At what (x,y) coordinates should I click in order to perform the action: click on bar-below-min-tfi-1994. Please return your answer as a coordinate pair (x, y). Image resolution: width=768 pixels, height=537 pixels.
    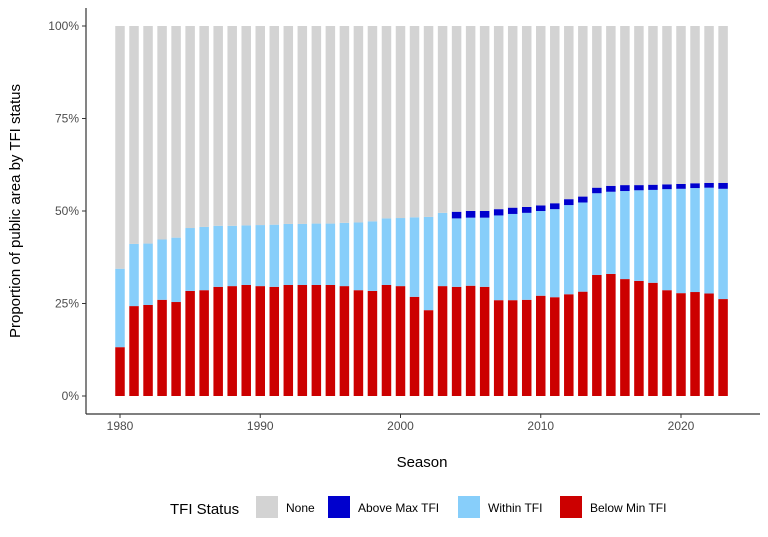
    Looking at the image, I should click on (316, 340).